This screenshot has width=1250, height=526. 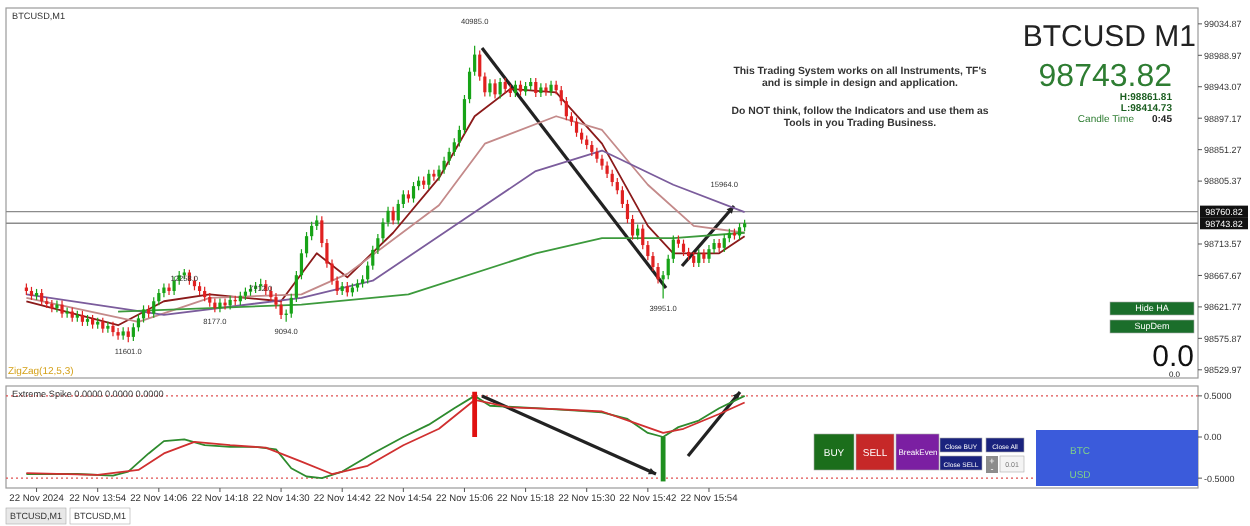 What do you see at coordinates (431, 272) in the screenshot?
I see `line-series` at bounding box center [431, 272].